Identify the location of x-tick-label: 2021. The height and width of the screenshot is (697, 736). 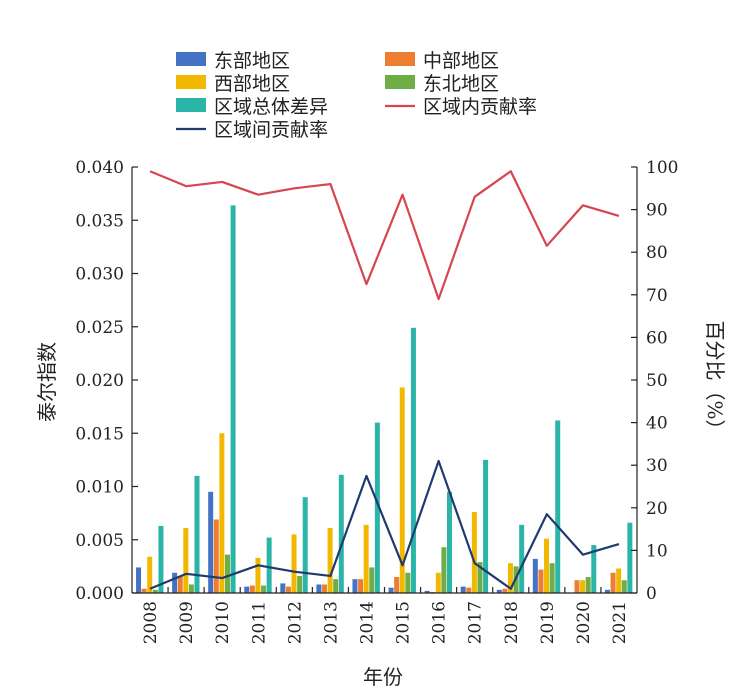
(620, 622).